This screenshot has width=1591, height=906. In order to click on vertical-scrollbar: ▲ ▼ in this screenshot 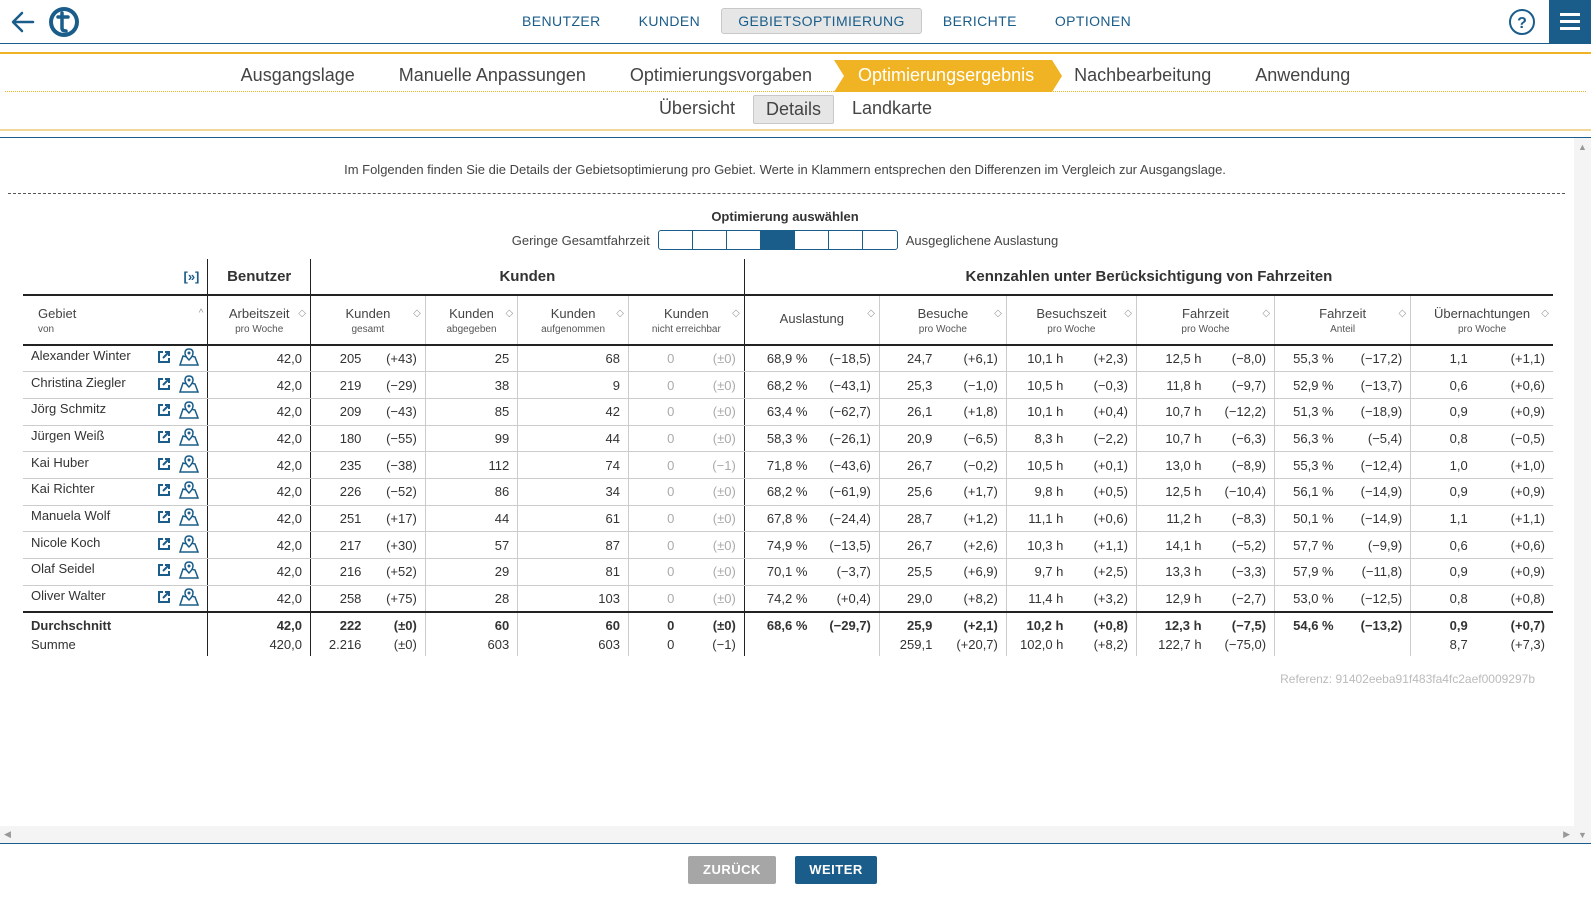, I will do `click(1582, 491)`.